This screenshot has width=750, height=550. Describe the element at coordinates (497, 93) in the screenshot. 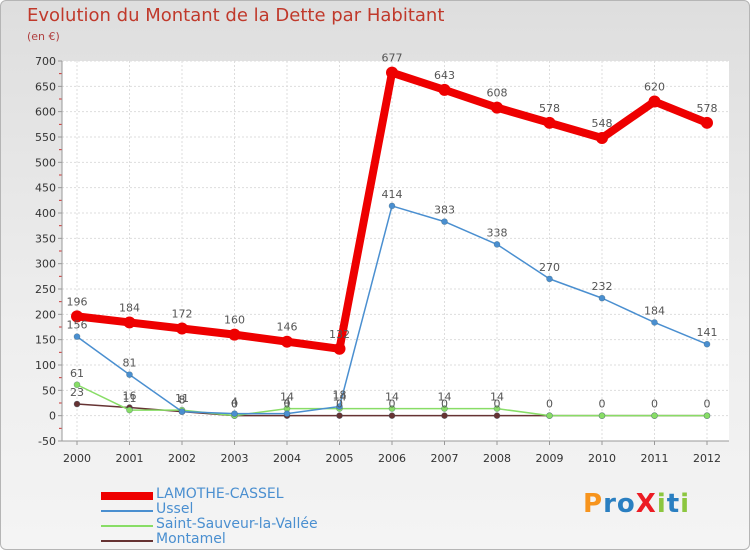

I see `data-label: 608` at that location.